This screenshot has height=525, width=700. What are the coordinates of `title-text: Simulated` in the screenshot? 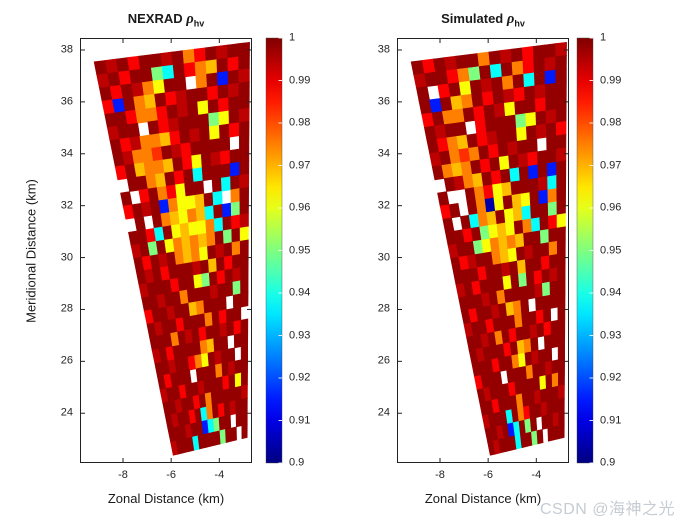 It's located at (474, 18).